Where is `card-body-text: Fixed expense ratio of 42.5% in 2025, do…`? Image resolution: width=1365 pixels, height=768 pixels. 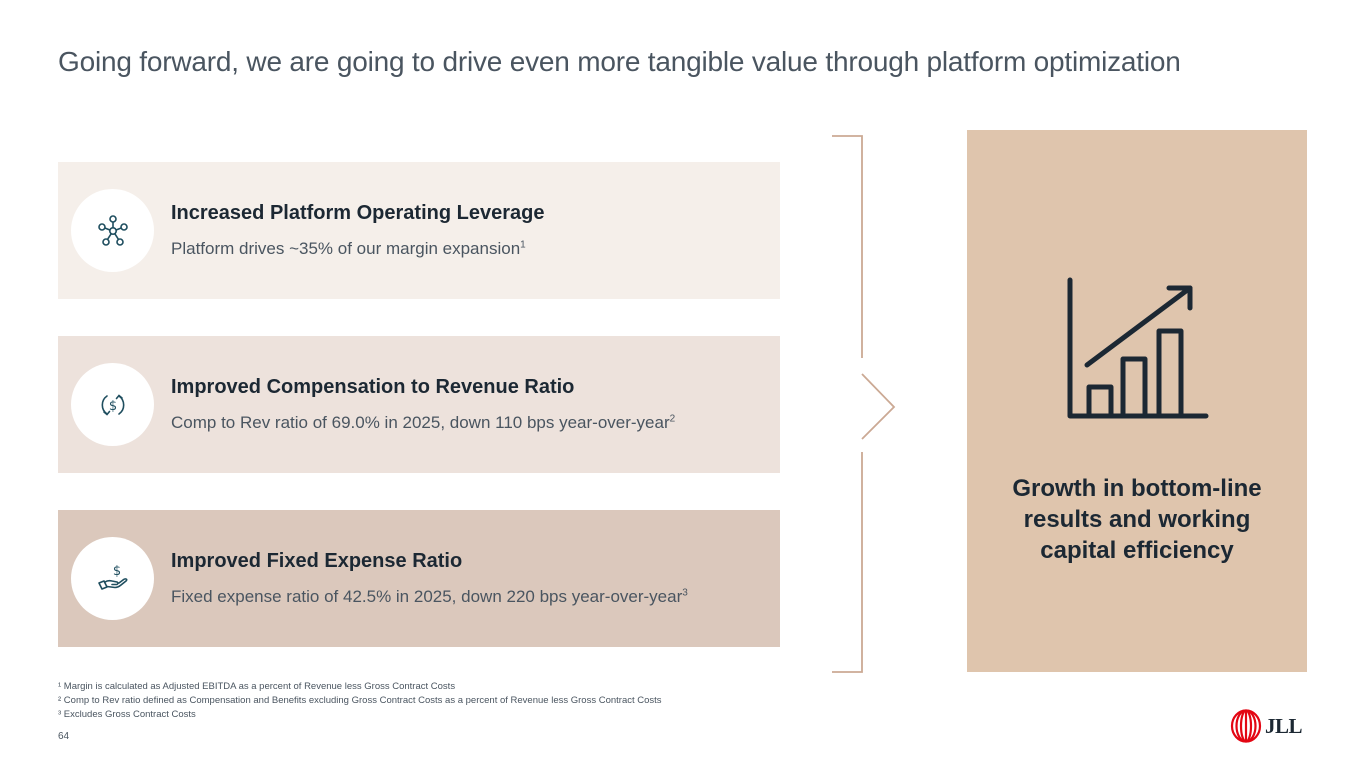 card-body-text: Fixed expense ratio of 42.5% in 2025, do… is located at coordinates (427, 596).